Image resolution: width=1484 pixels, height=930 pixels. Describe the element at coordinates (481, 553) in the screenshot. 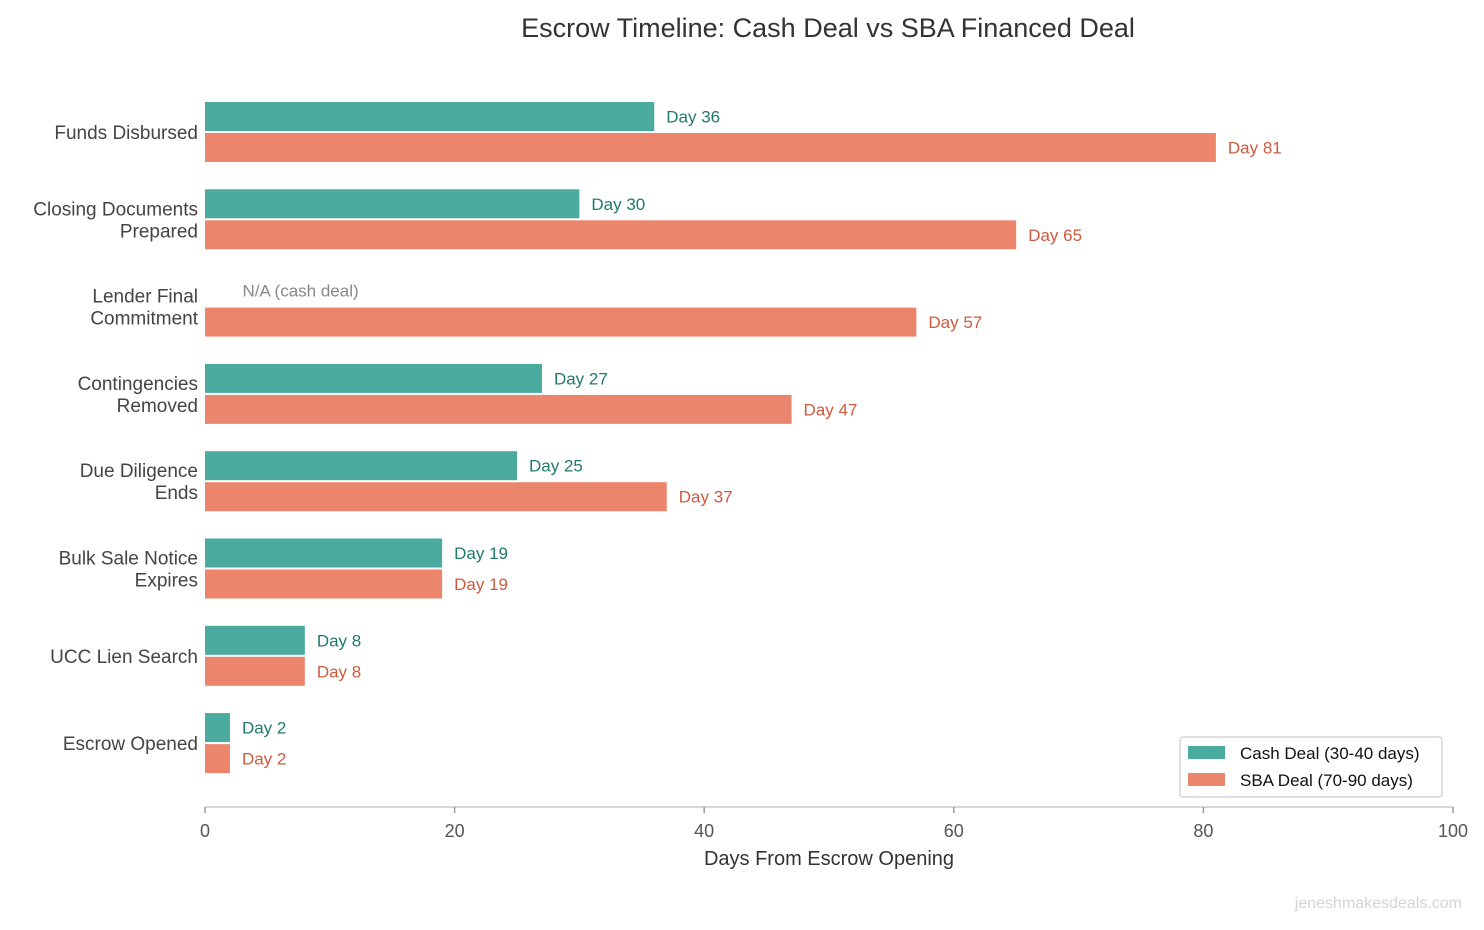

I see `cash-data-label: Day 19` at that location.